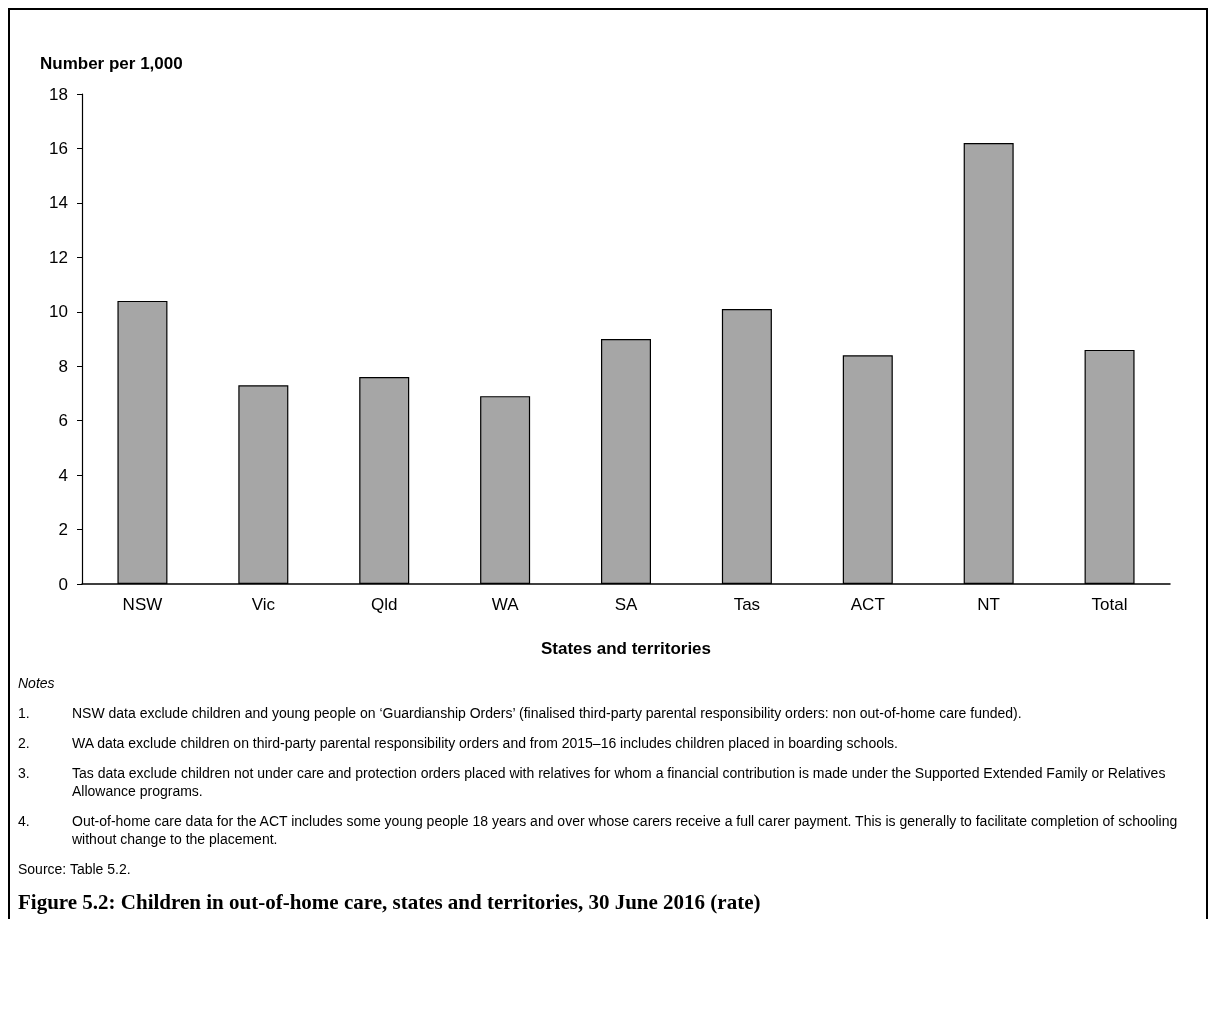 The height and width of the screenshot is (1030, 1221). Describe the element at coordinates (988, 604) in the screenshot. I see `x-tick-label: NT` at that location.